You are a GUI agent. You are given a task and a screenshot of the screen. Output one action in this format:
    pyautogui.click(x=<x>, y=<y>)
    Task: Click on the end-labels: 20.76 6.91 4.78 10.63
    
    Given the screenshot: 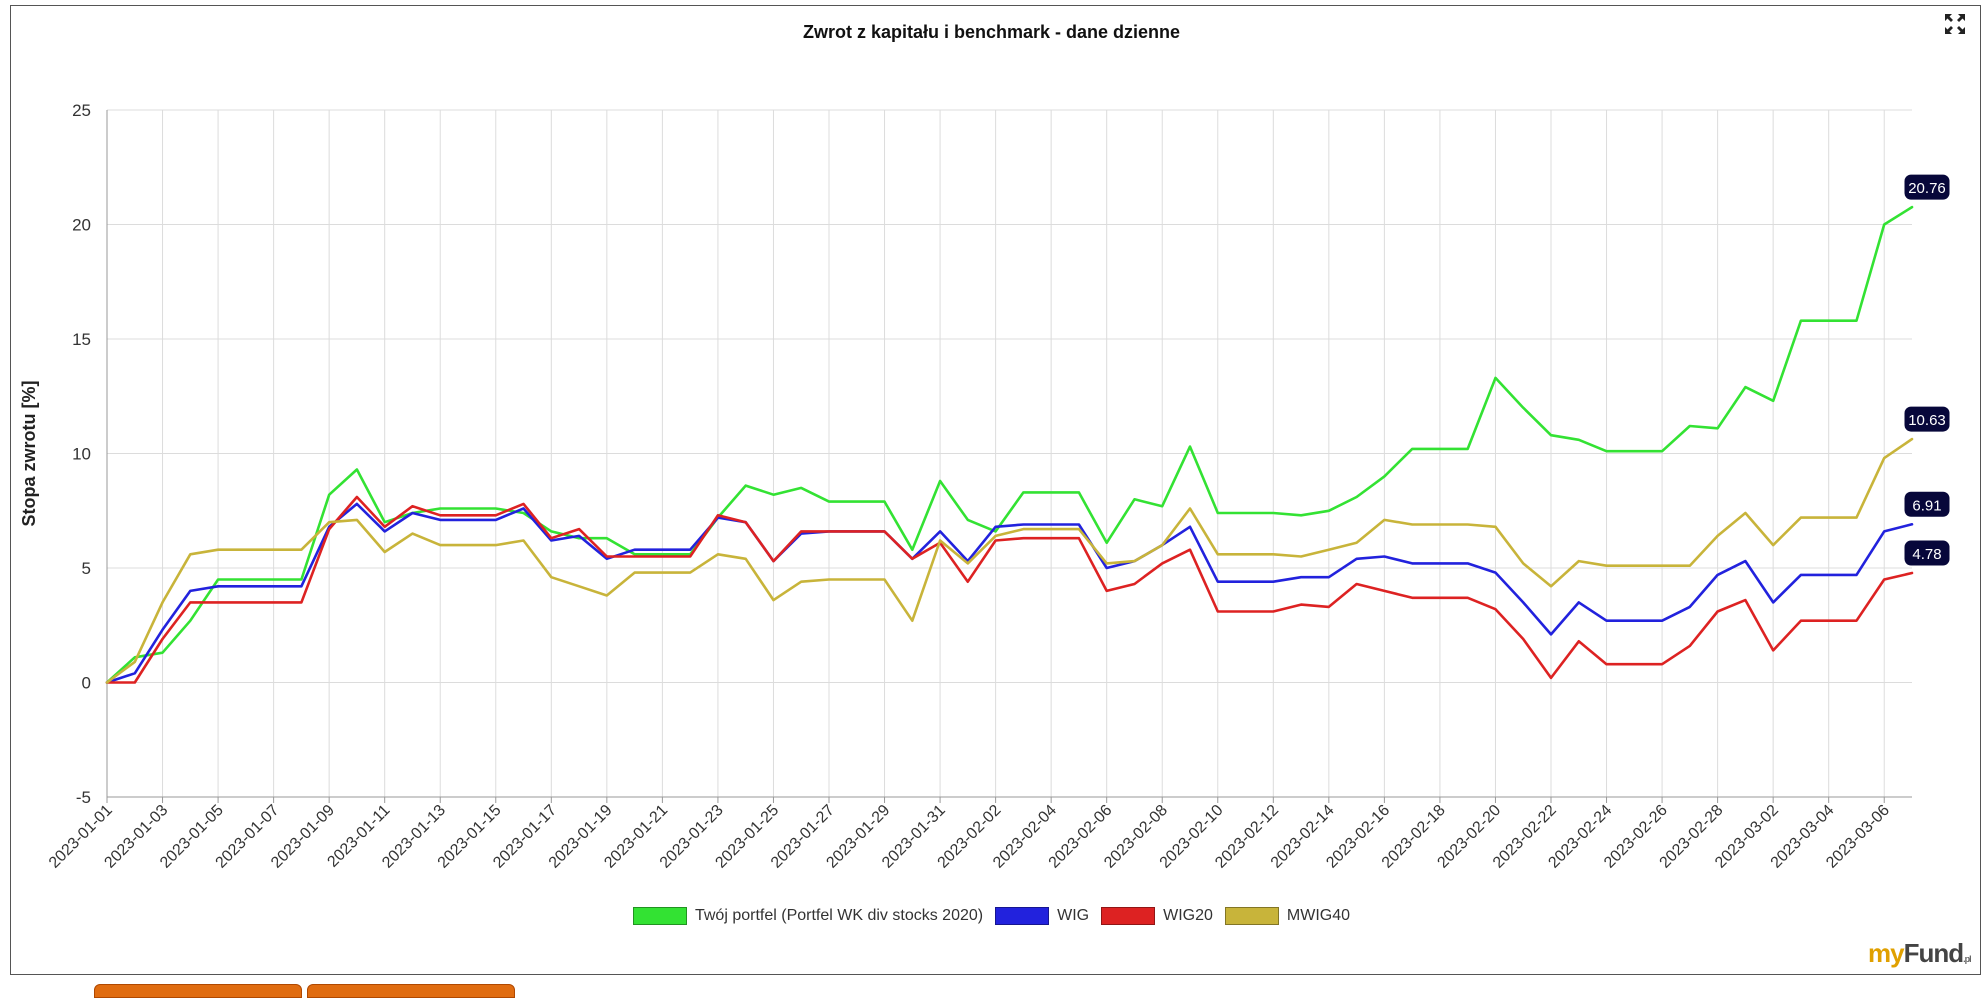 What is the action you would take?
    pyautogui.click(x=1927, y=370)
    